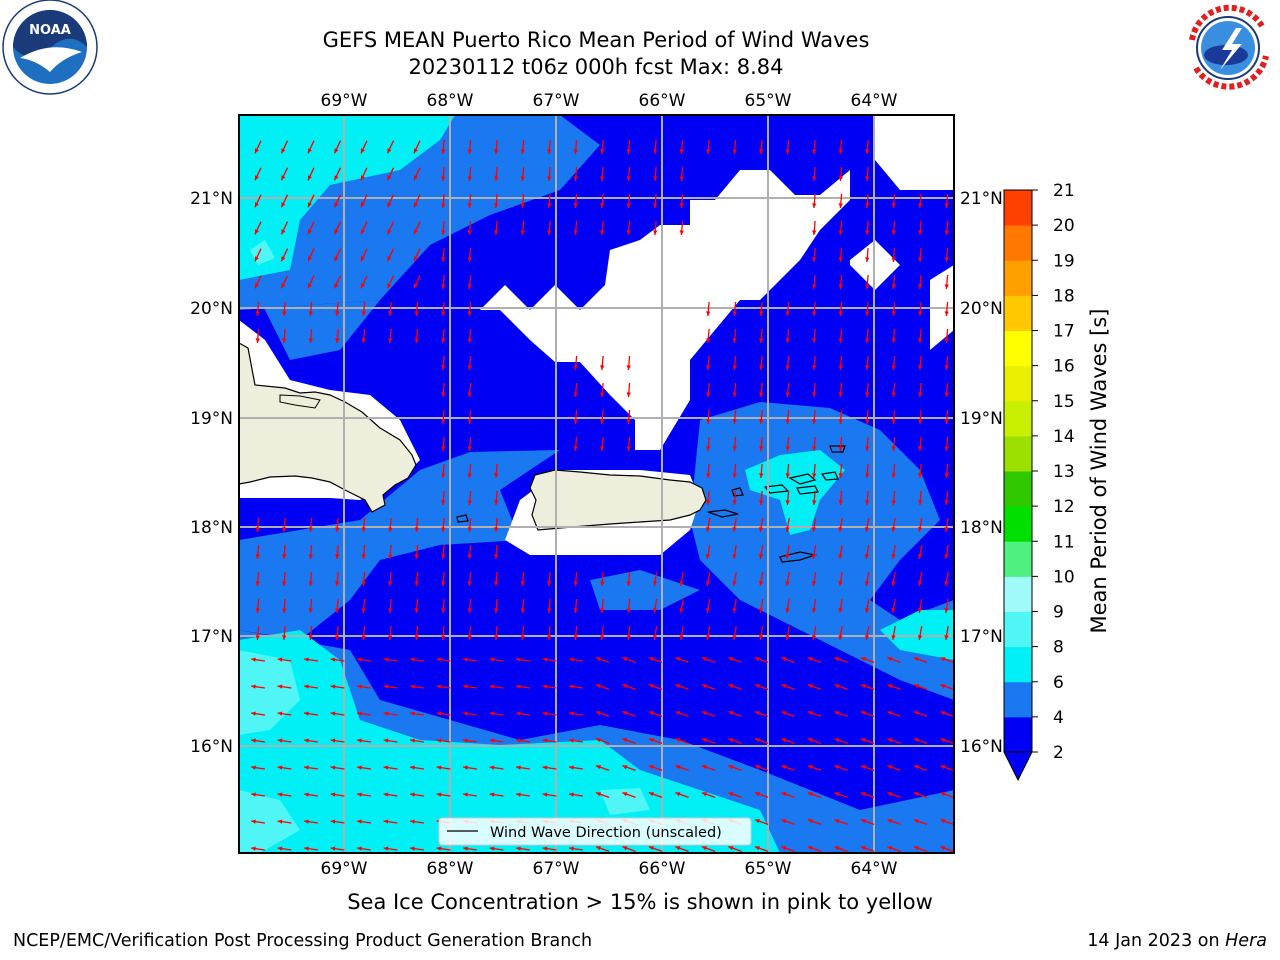  I want to click on svg-text: 69°W, so click(344, 101).